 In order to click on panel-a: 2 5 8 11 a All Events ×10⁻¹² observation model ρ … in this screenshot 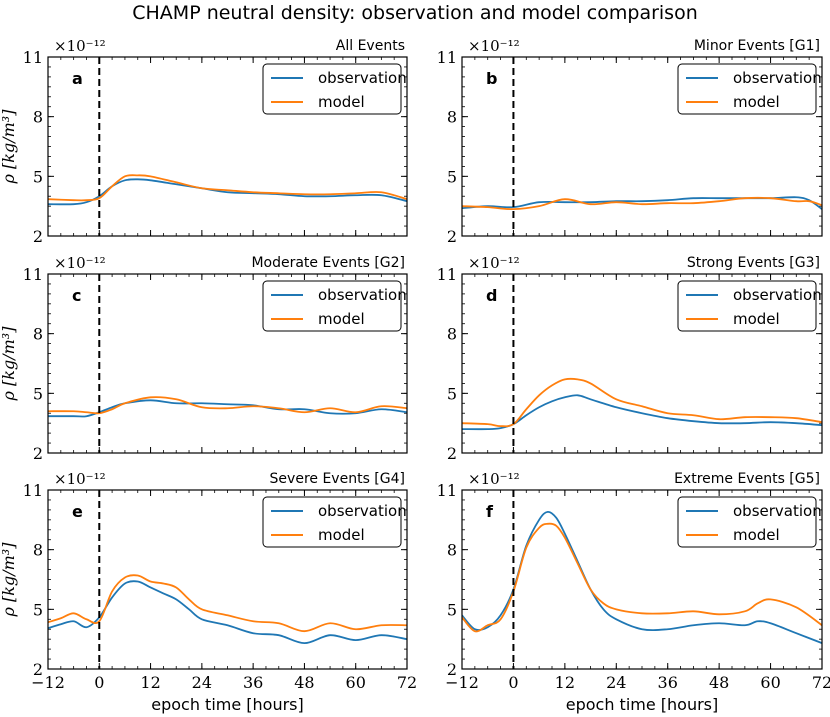, I will do `click(204, 141)`.